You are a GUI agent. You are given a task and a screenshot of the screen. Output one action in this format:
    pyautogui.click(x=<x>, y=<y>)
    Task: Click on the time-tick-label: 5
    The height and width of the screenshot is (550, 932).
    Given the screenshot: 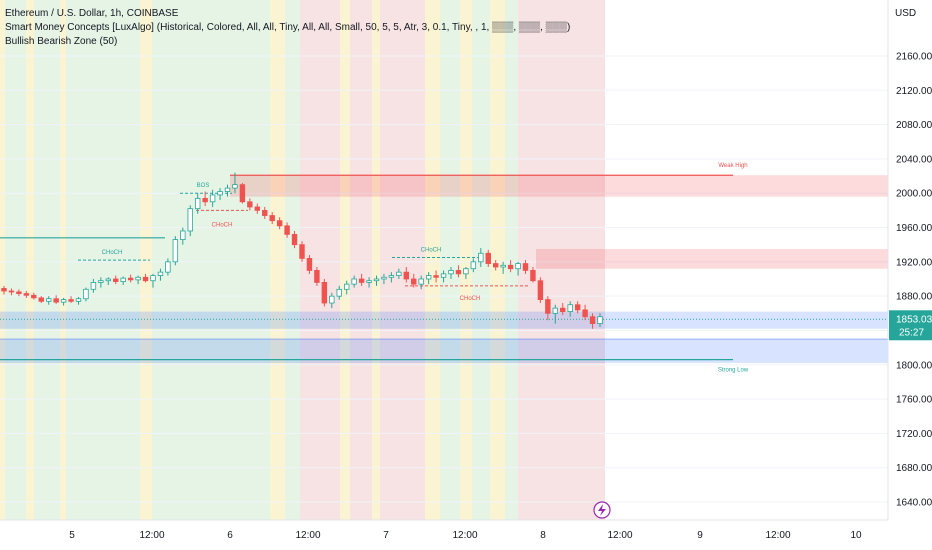 What is the action you would take?
    pyautogui.click(x=72, y=535)
    